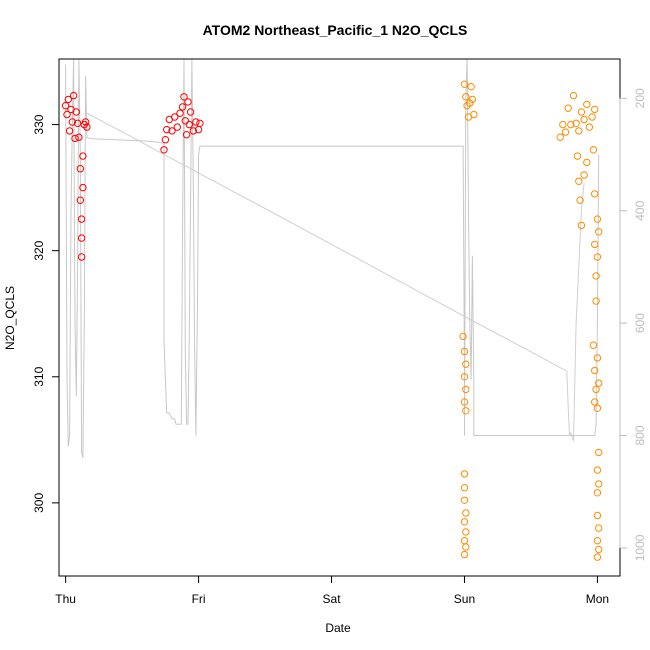  I want to click on chart-title: ATOM2 Northeast_Pacific_1 N2O_QCLS, so click(335, 30).